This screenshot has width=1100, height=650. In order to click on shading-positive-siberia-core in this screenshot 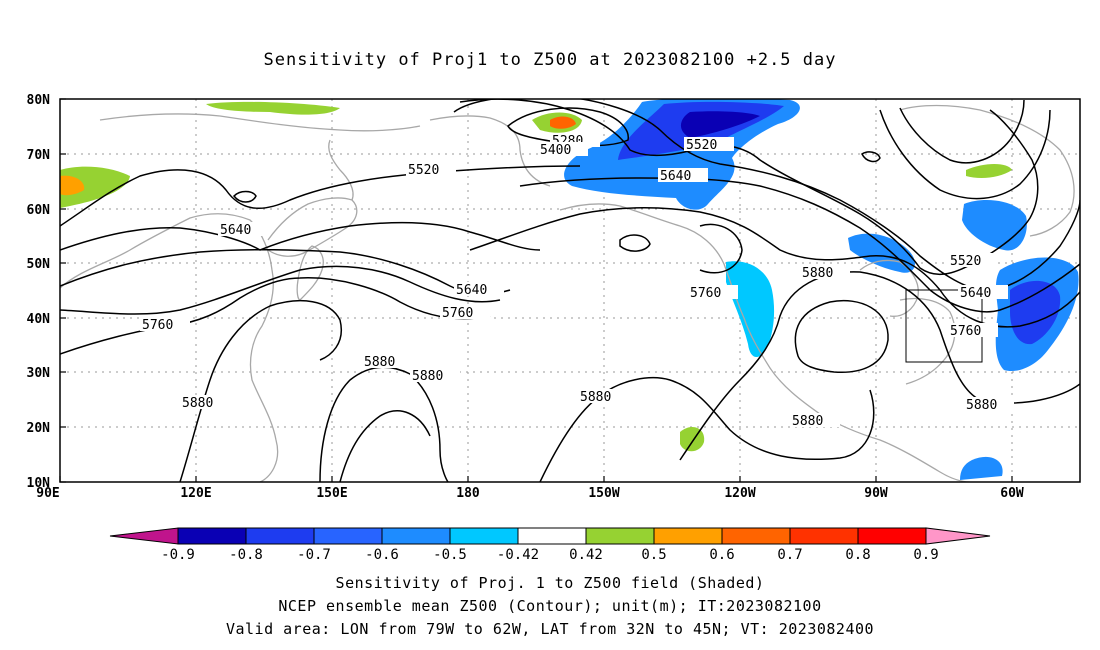, I will do `click(72, 185)`.